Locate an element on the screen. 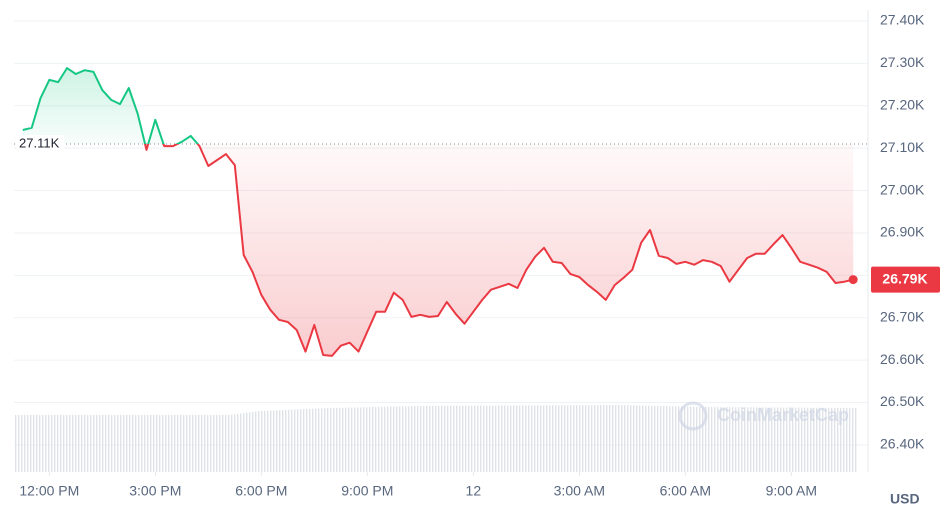 The height and width of the screenshot is (521, 945). y-tick-label: 27.20K is located at coordinates (902, 104).